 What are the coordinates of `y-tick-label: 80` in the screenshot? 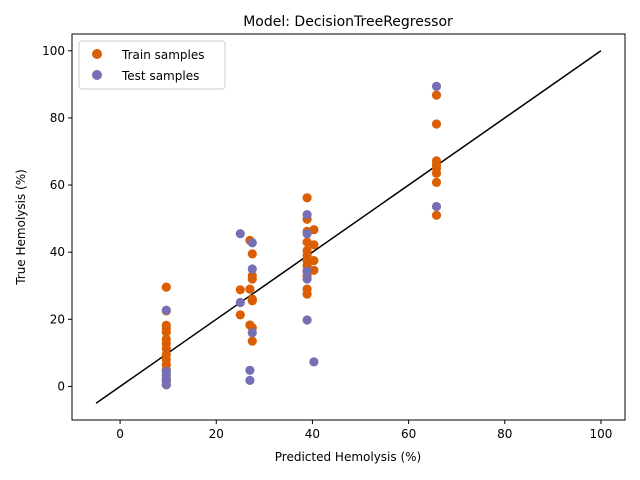 It's located at (57, 118).